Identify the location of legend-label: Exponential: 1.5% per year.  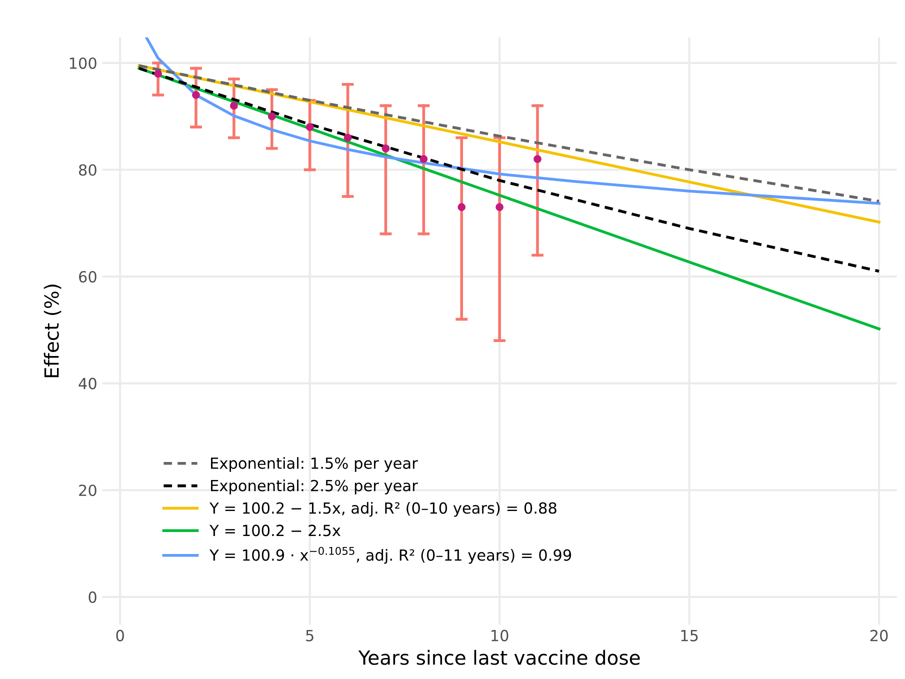
(314, 464).